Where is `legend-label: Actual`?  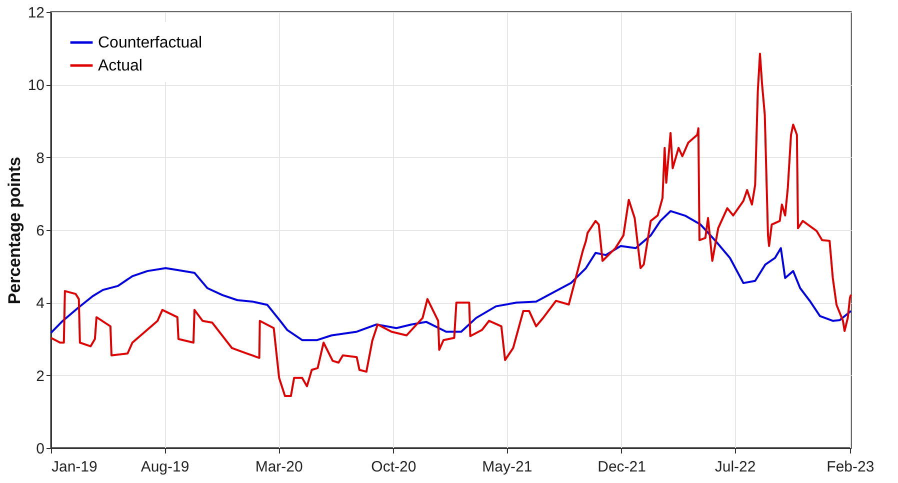 legend-label: Actual is located at coordinates (120, 66).